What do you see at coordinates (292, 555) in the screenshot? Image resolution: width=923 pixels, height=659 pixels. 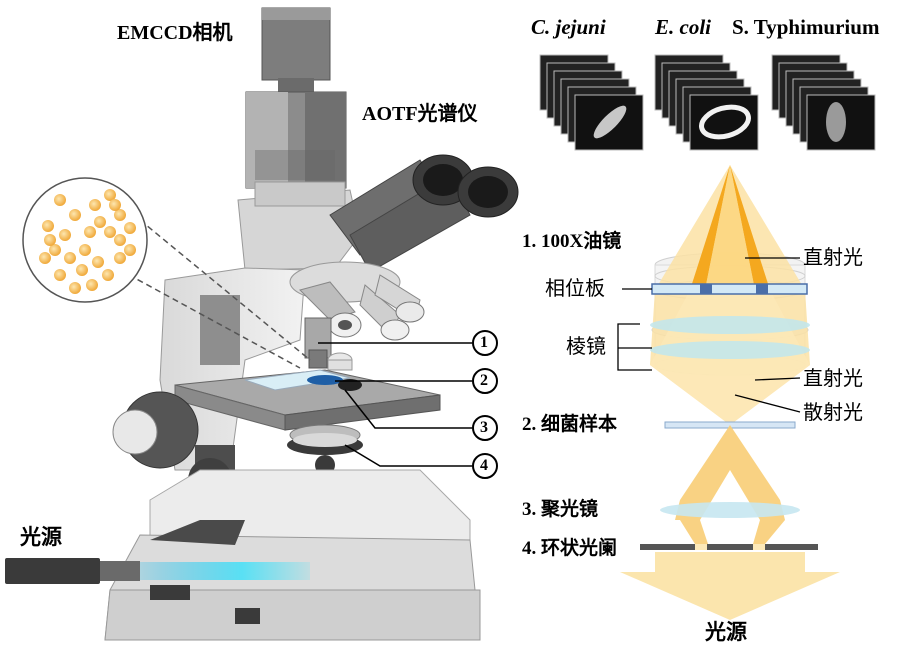 I see `microscope-base` at bounding box center [292, 555].